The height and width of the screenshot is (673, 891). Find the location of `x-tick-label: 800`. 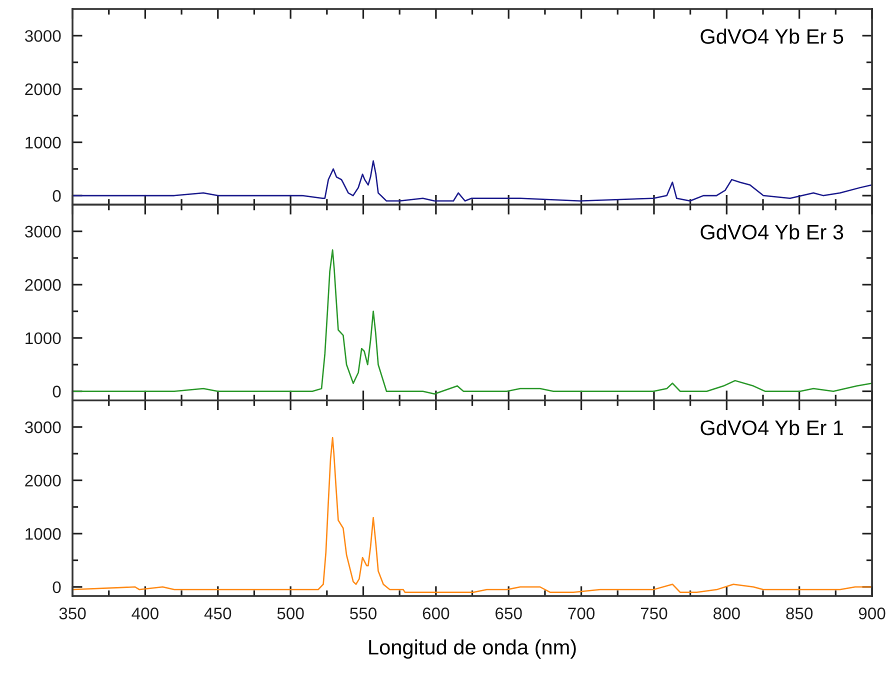

x-tick-label: 800 is located at coordinates (726, 614).